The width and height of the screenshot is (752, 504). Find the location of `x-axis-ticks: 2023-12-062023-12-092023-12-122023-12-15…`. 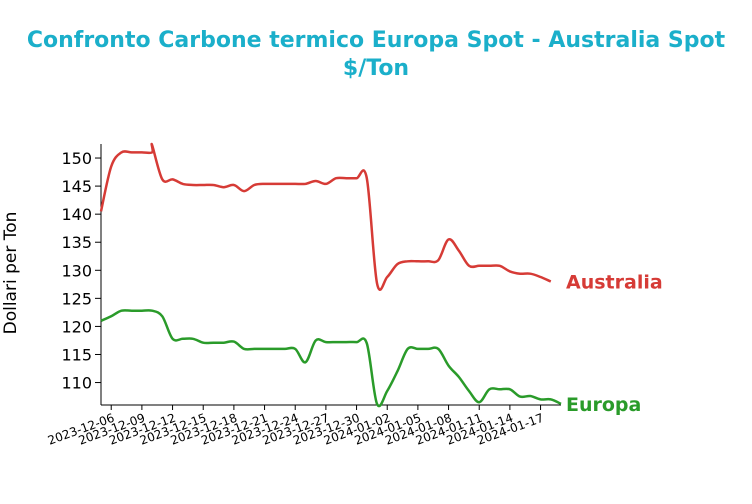

x-axis-ticks: 2023-12-062023-12-092023-12-122023-12-15… is located at coordinates (296, 426).